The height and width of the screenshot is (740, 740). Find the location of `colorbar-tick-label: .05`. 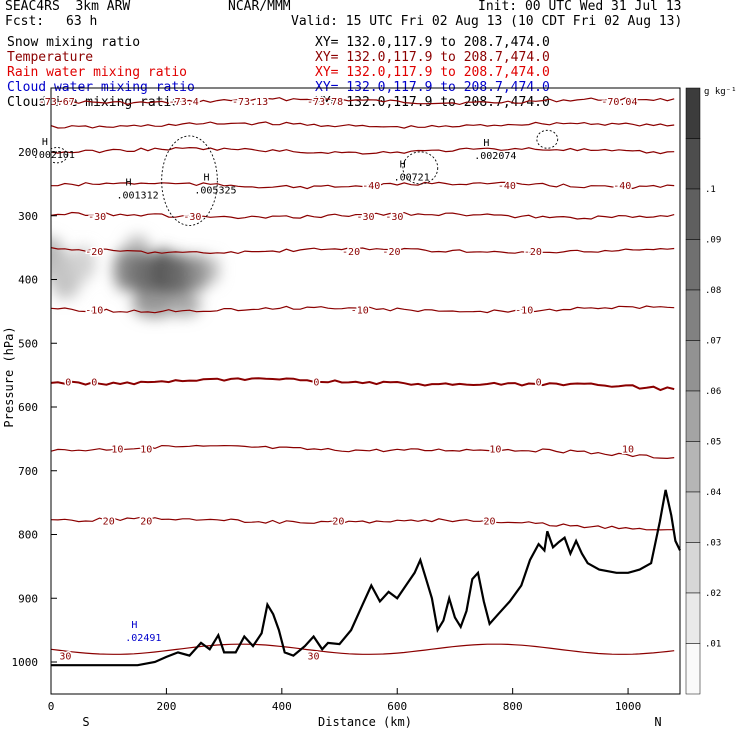

colorbar-tick-label: .05 is located at coordinates (713, 443).